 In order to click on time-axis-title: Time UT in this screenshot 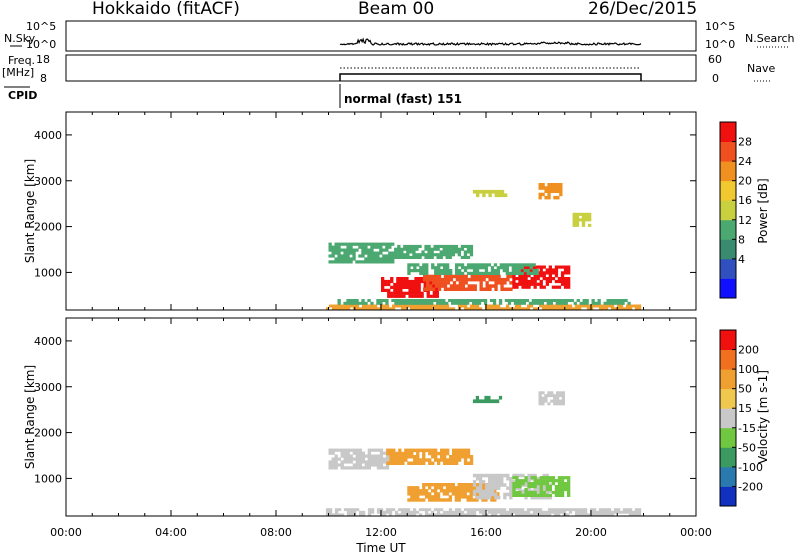, I will do `click(380, 547)`.